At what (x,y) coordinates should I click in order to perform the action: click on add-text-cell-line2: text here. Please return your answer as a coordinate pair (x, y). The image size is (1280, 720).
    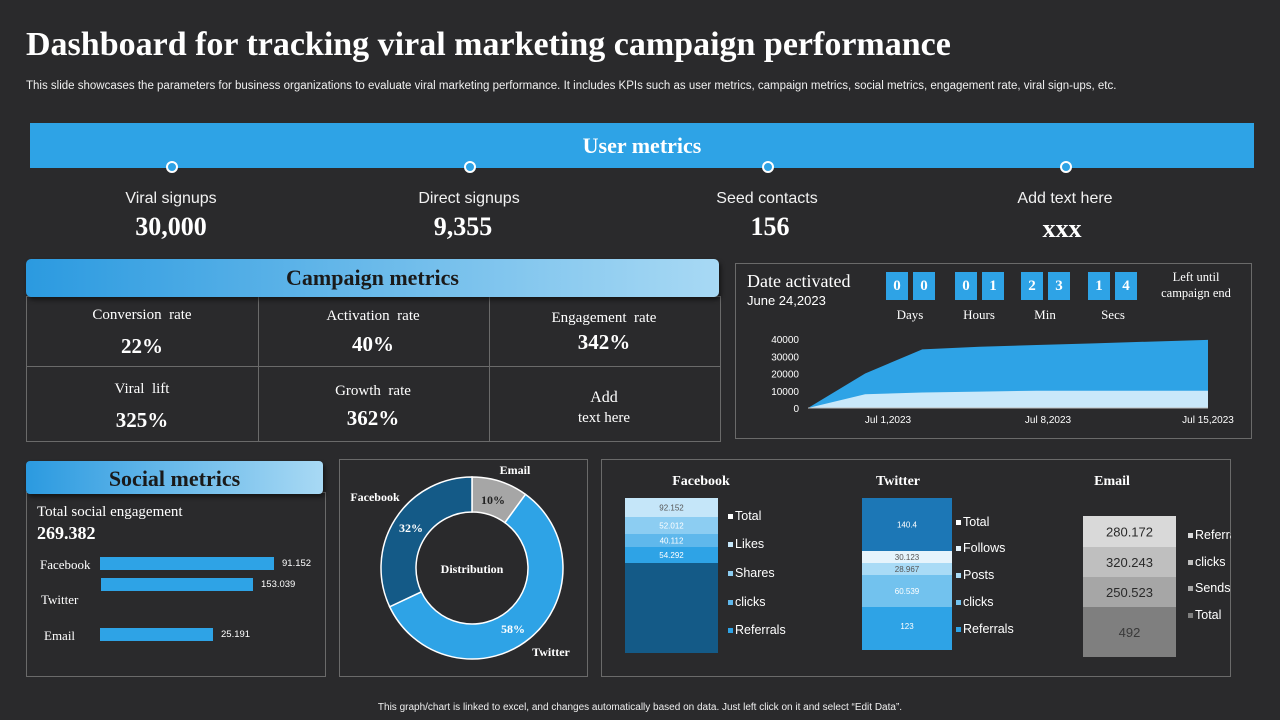
    Looking at the image, I should click on (604, 418).